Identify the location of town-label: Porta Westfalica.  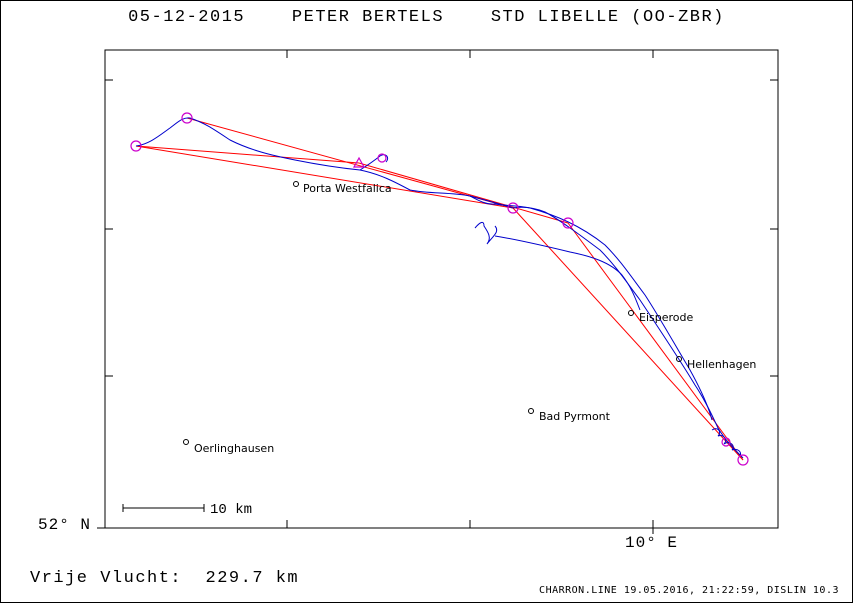
(347, 188).